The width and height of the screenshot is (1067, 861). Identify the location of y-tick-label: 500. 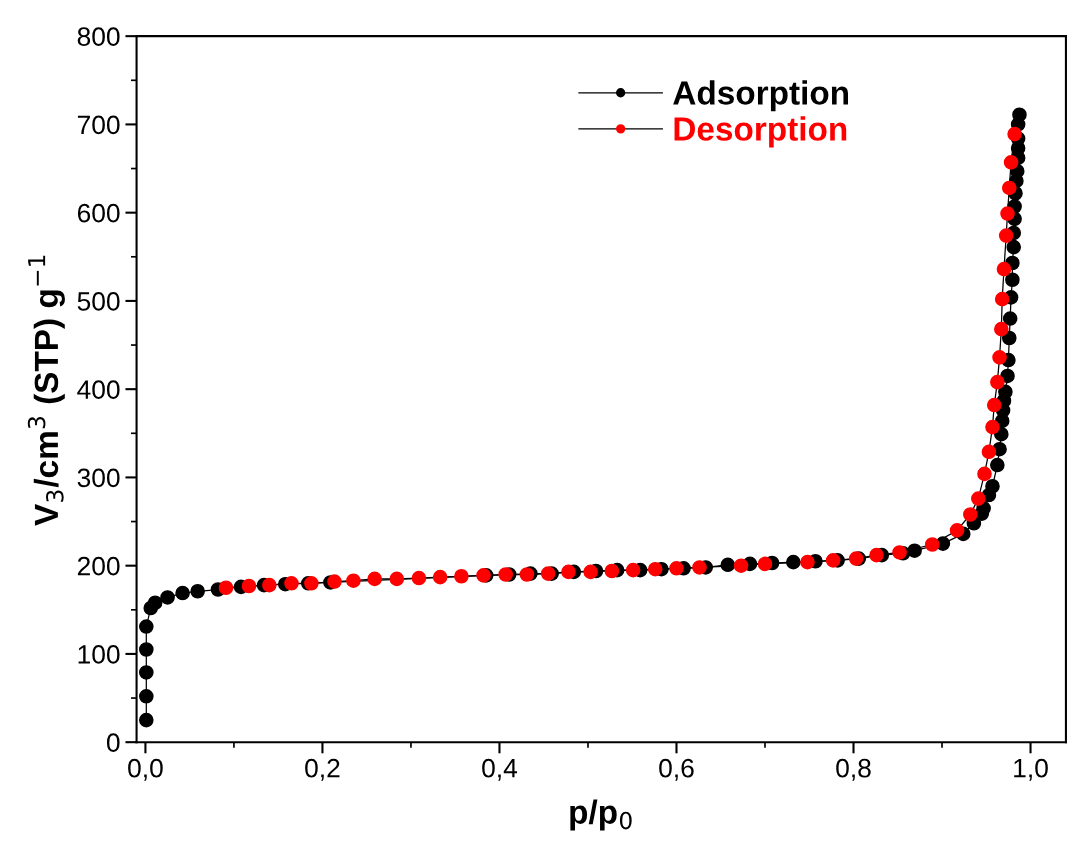
(98, 301).